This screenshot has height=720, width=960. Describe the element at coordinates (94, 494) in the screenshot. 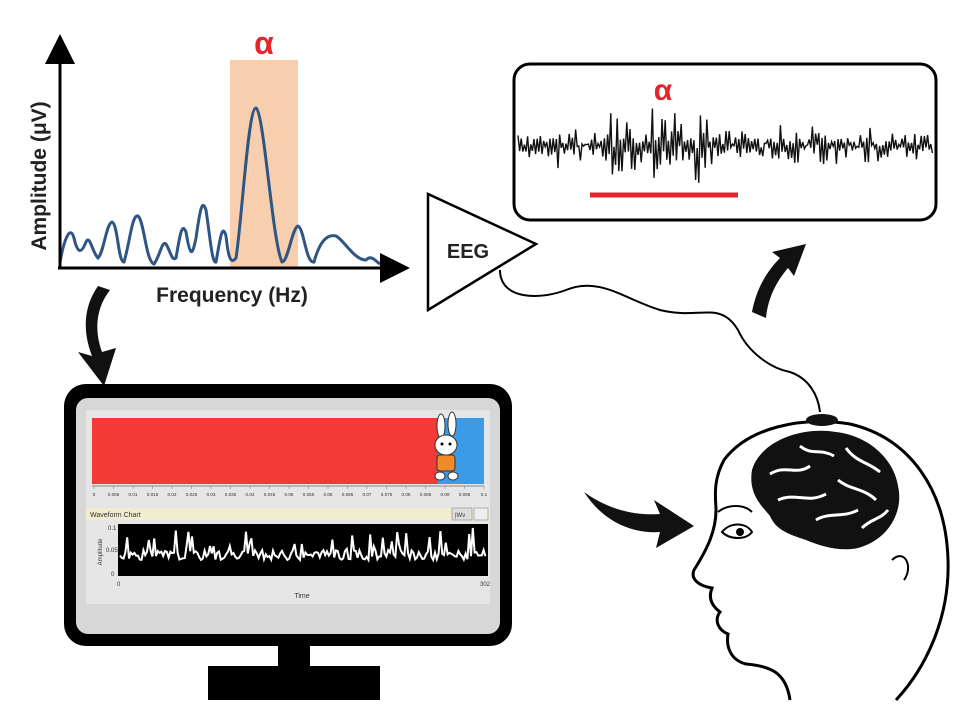

I see `scale-tick-label: 0` at that location.